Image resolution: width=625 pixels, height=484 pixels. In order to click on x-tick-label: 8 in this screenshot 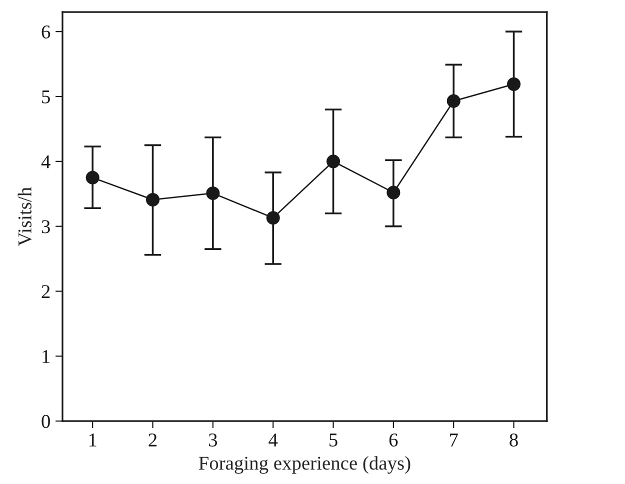, I will do `click(514, 440)`.